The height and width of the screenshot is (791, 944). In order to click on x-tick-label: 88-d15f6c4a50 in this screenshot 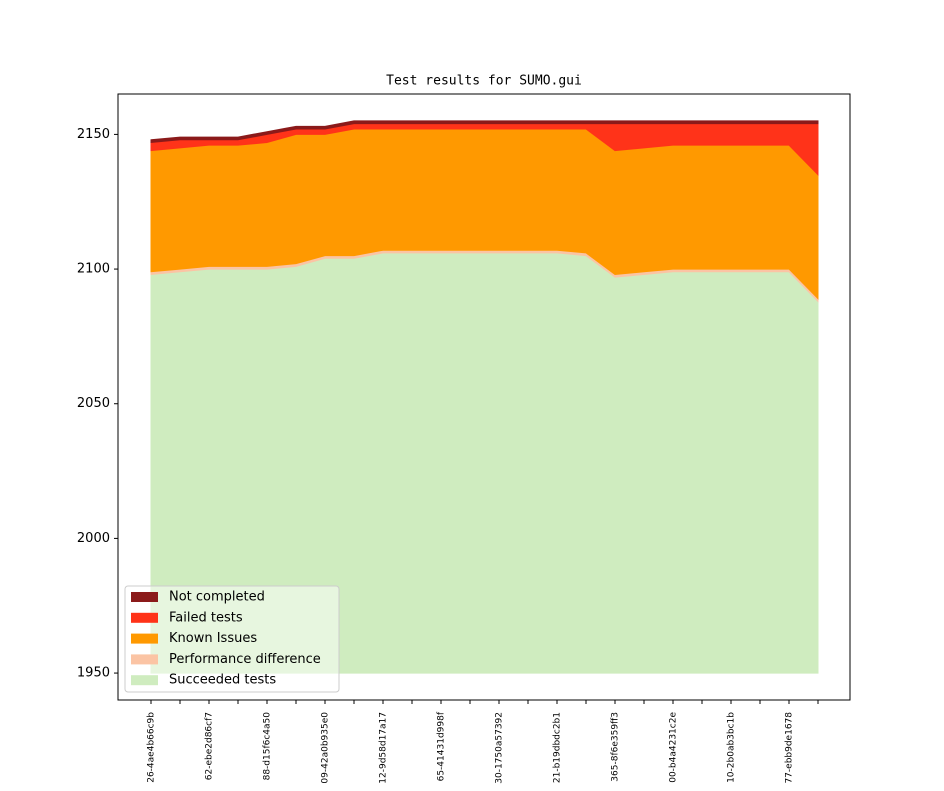, I will do `click(268, 746)`.